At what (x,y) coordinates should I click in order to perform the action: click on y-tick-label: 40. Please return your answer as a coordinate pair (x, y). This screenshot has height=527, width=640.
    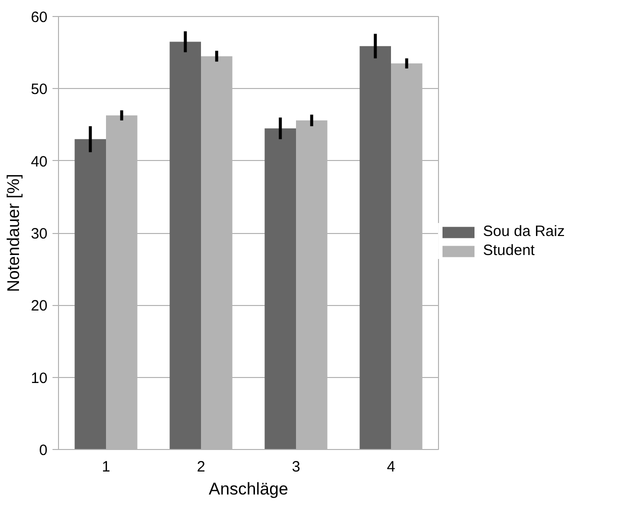
    Looking at the image, I should click on (39, 161).